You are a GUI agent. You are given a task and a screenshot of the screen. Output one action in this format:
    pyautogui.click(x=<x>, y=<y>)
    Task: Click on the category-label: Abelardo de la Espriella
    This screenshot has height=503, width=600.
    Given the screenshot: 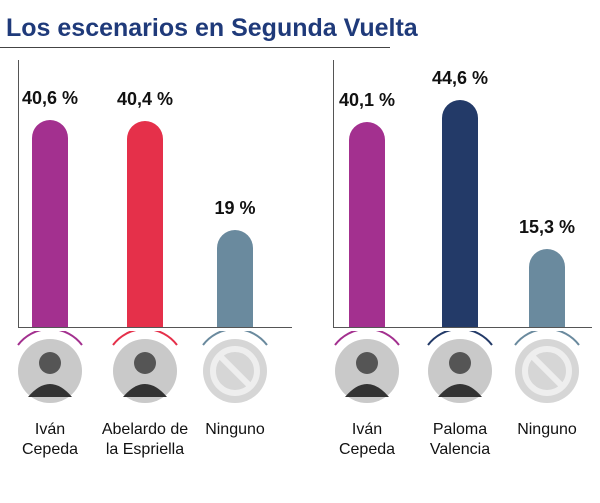 What is the action you would take?
    pyautogui.click(x=145, y=439)
    